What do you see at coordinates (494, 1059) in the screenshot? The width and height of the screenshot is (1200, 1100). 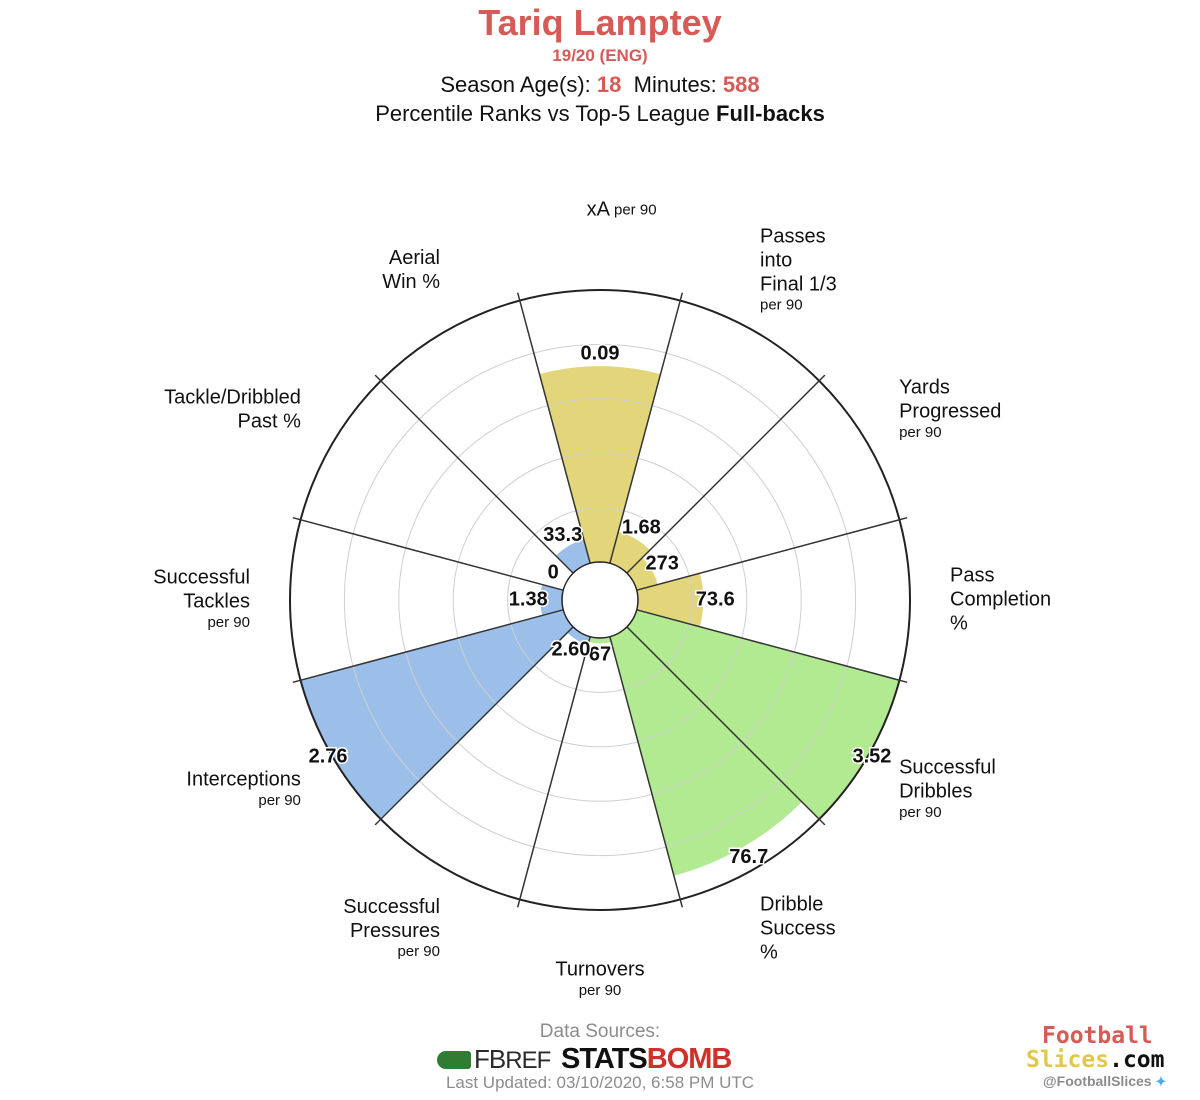 I see `fbref-logo: FBREF` at bounding box center [494, 1059].